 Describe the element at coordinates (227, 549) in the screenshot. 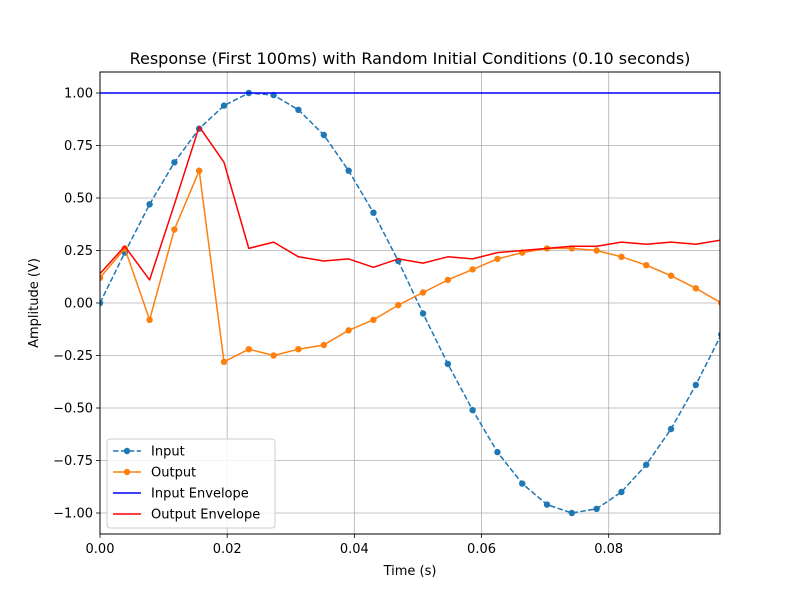

I see `x-tick-label: 0.02` at that location.